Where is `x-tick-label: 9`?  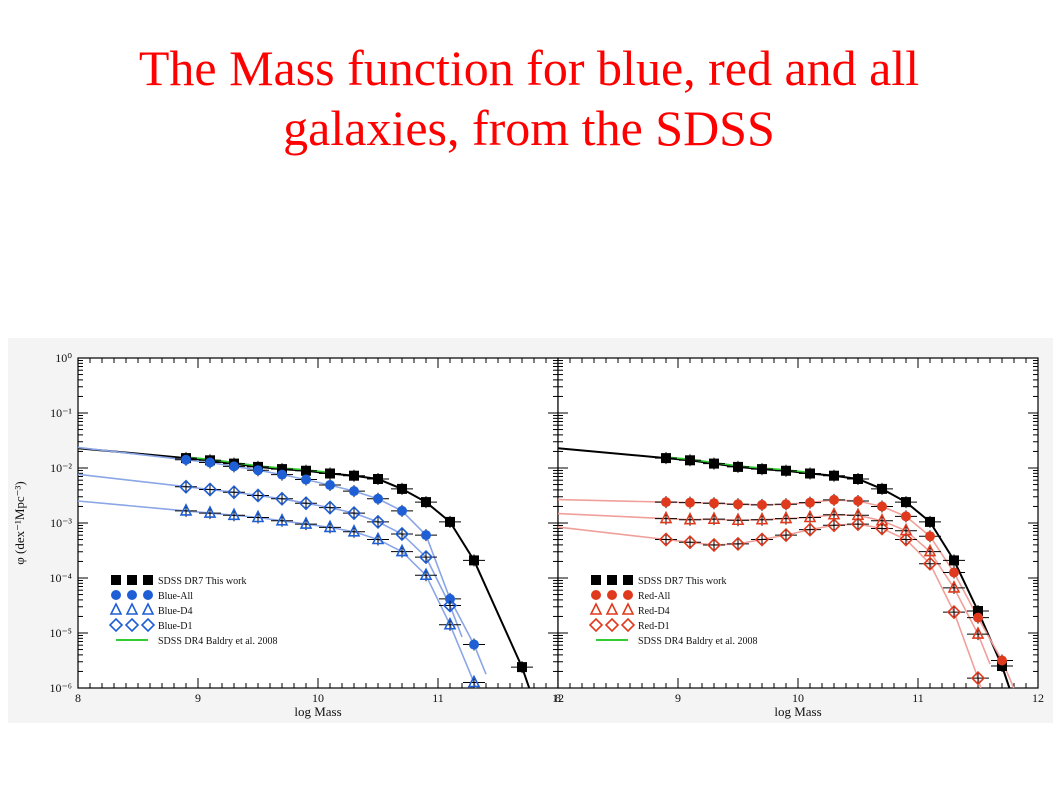 x-tick-label: 9 is located at coordinates (198, 698).